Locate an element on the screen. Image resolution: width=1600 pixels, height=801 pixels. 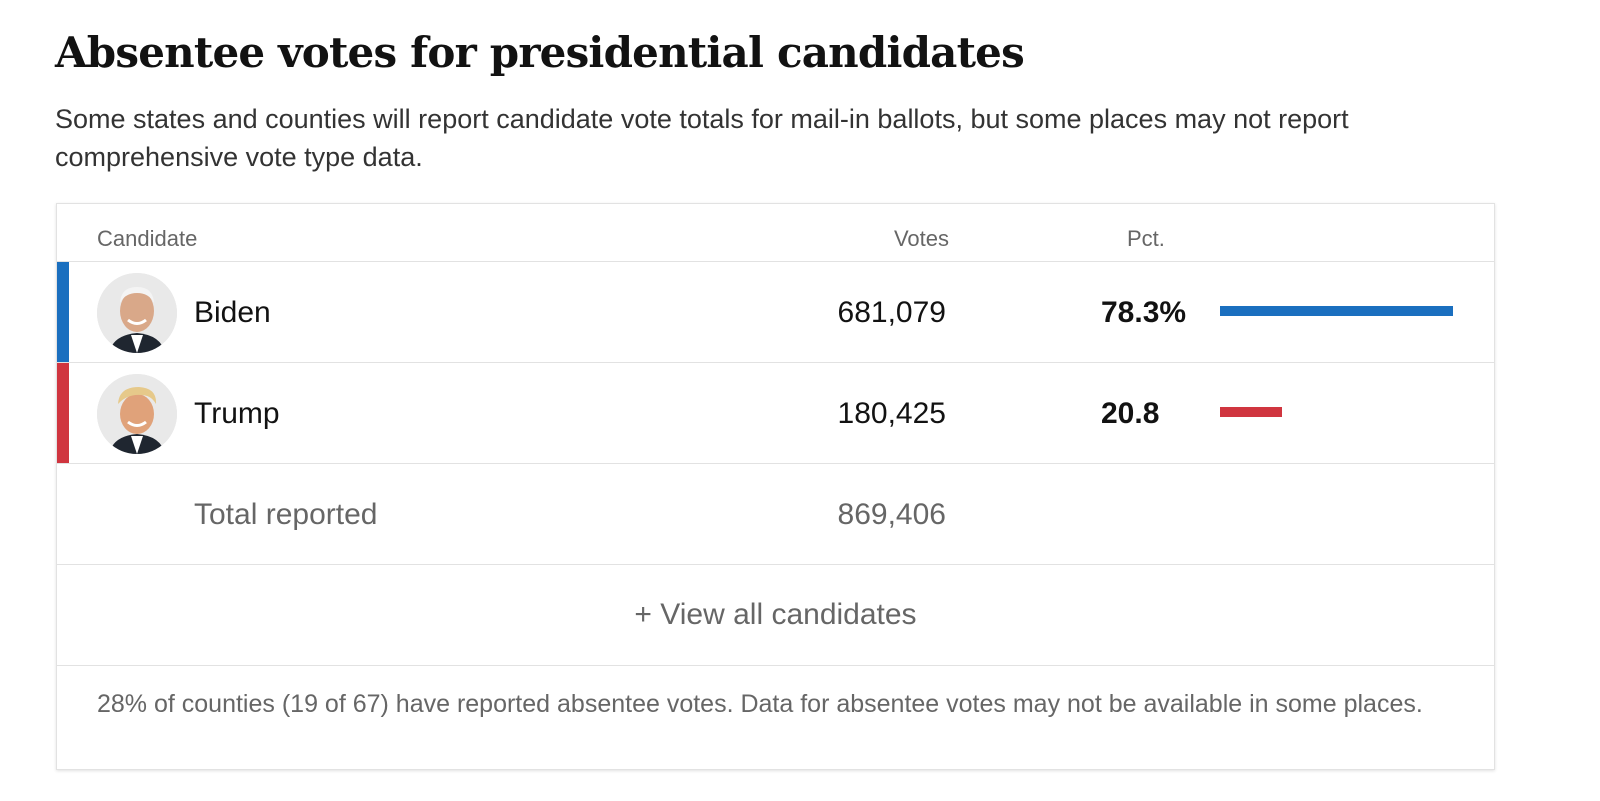
total-votes: 869,406 is located at coordinates (891, 514).